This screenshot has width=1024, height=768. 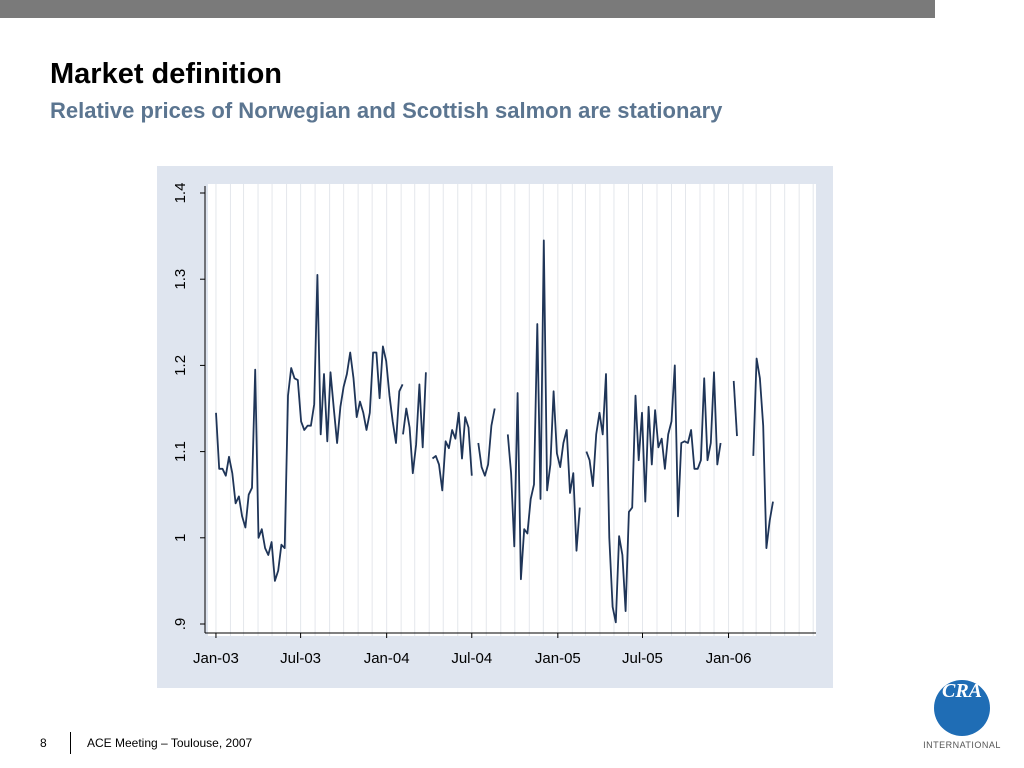 What do you see at coordinates (170, 743) in the screenshot?
I see `footer-text: ACE Meeting – Toulouse, 2007` at bounding box center [170, 743].